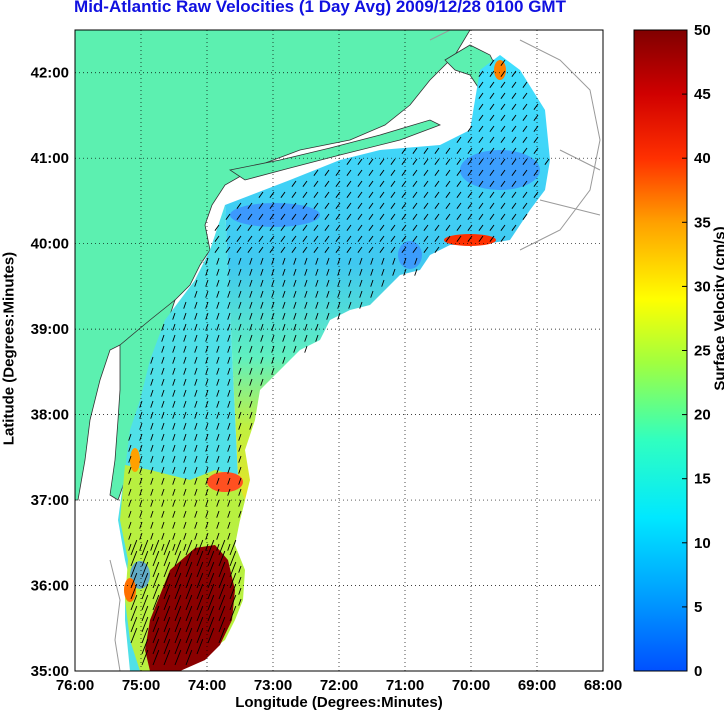 This screenshot has height=714, width=724. I want to click on low-speed-patch, so click(140, 575).